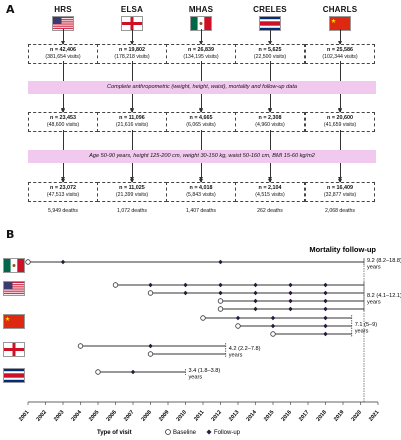 This screenshot has height=440, width=401. What do you see at coordinates (132, 23) in the screenshot?
I see `england-flag-icon` at bounding box center [132, 23].